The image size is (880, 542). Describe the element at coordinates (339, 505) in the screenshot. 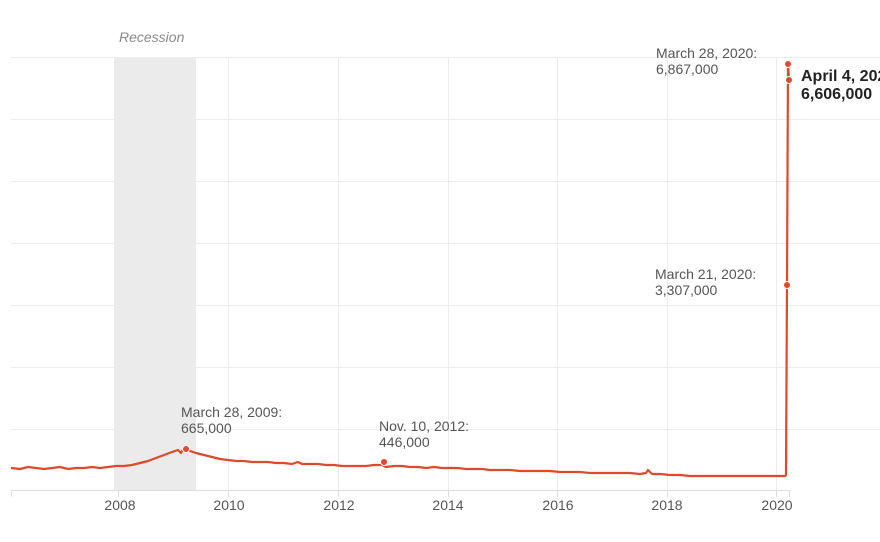

I see `x-tick-2012: 2012` at that location.